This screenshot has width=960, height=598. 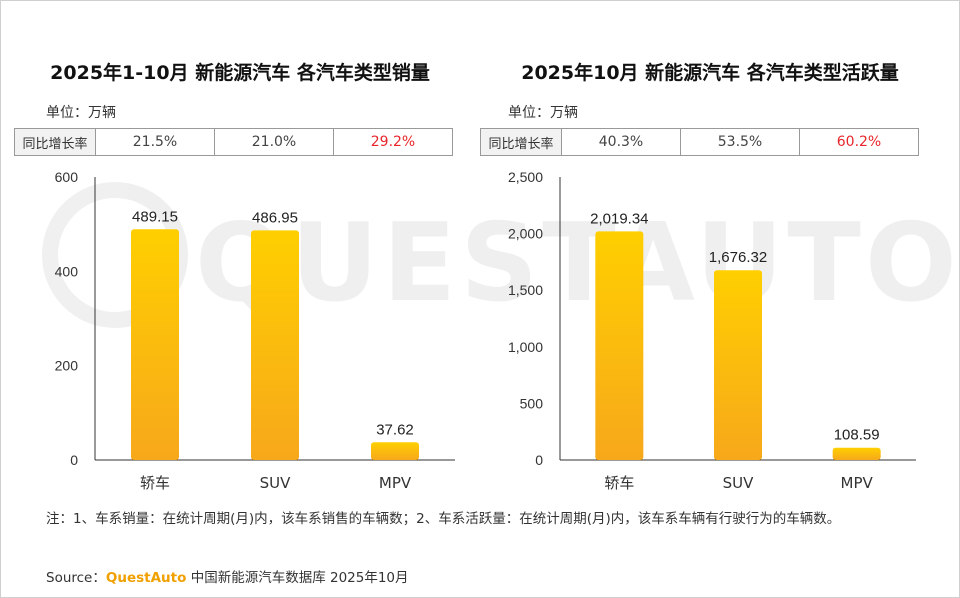 I want to click on yoy-value-suv: 53.5%, so click(x=740, y=142).